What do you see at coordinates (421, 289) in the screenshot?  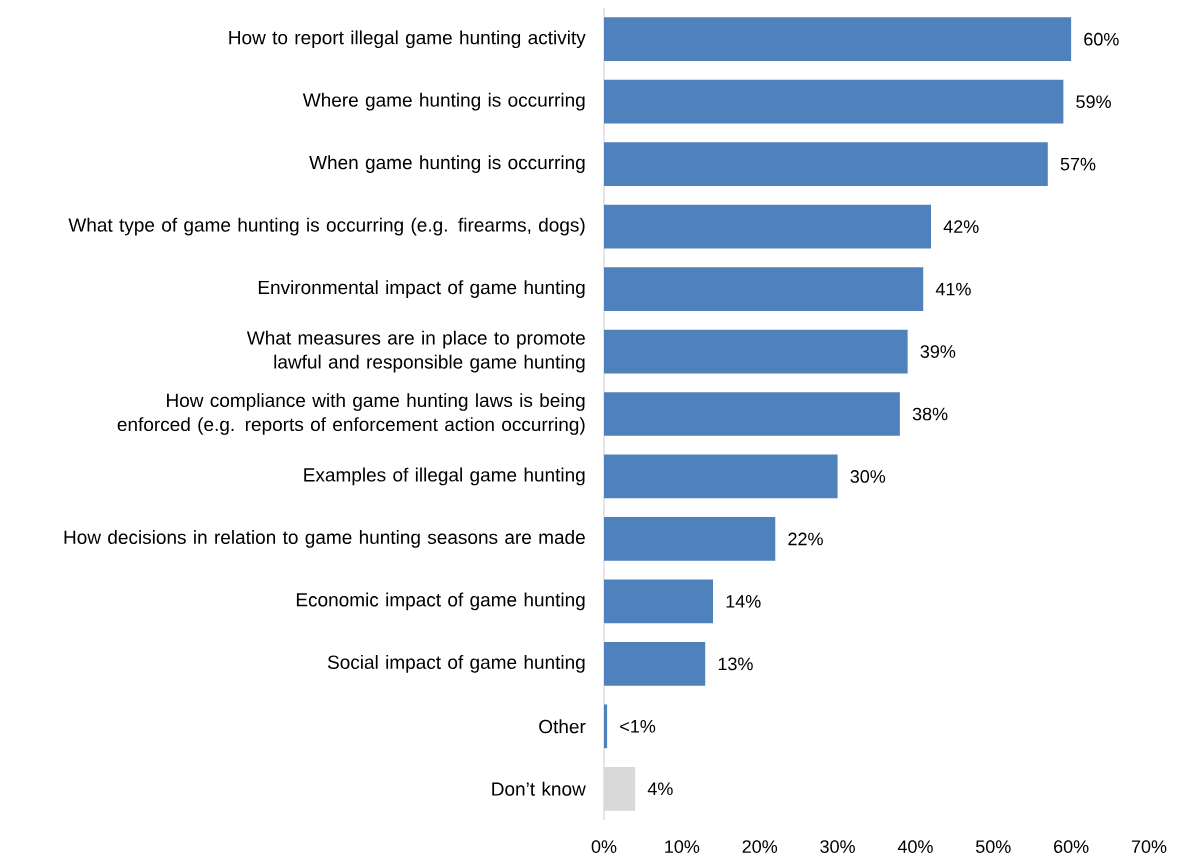 I see `y-tick-label: Environmental impact of game hunting` at bounding box center [421, 289].